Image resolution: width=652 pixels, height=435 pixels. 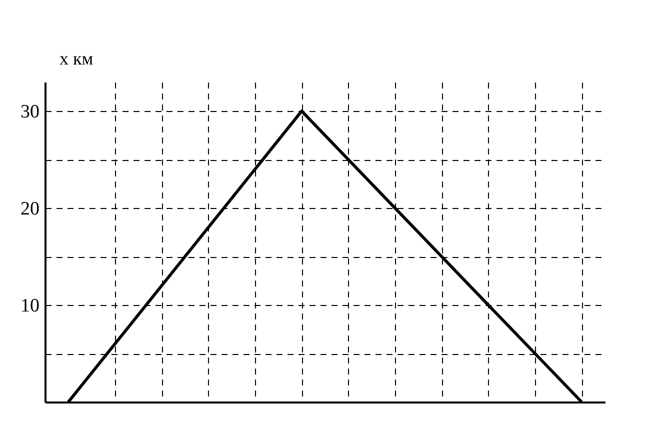 I want to click on y-axis-title: x км, so click(x=77, y=58).